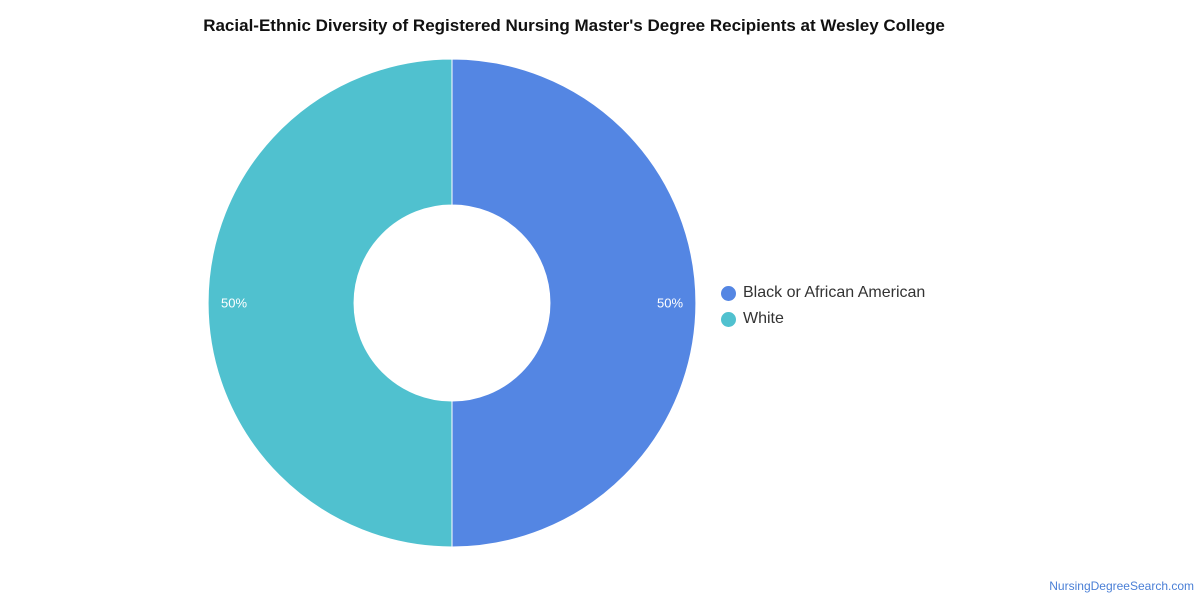  What do you see at coordinates (834, 292) in the screenshot?
I see `legend-label: Black or African American` at bounding box center [834, 292].